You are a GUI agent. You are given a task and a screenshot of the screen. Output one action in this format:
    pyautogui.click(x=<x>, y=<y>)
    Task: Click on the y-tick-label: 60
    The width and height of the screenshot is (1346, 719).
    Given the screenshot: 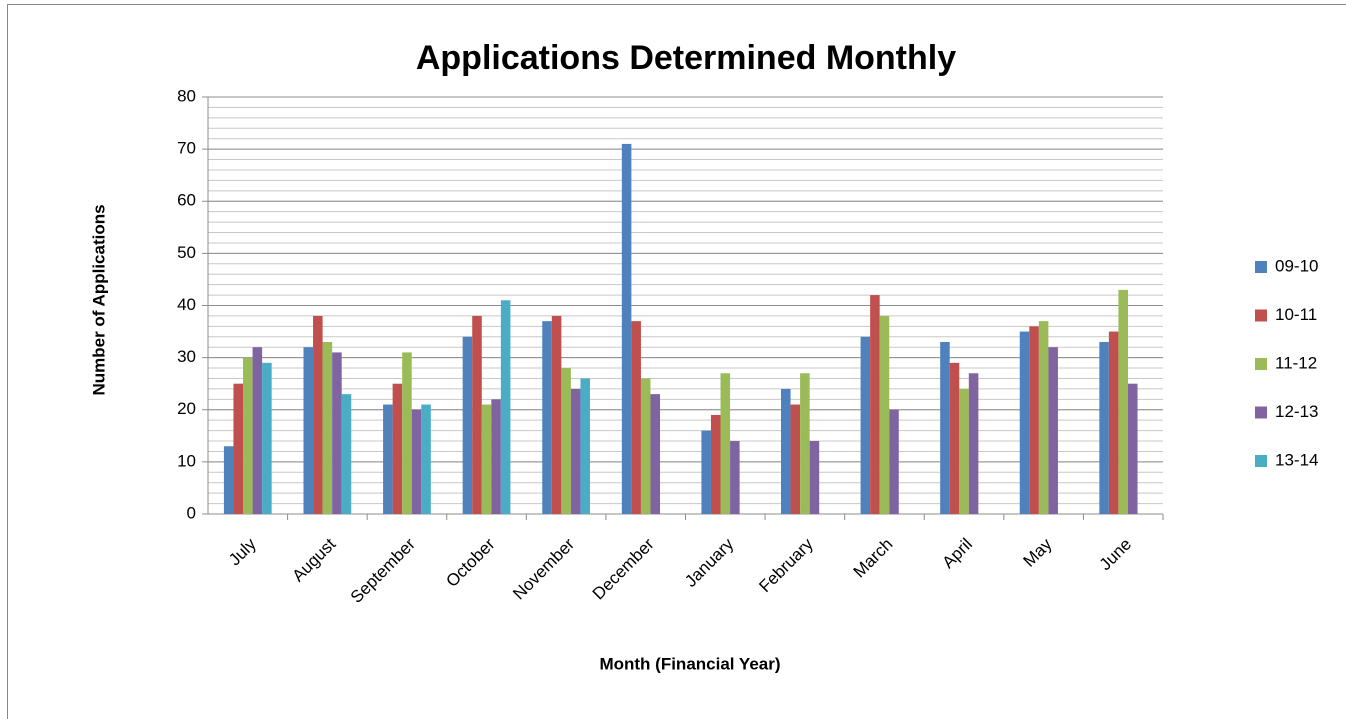 What is the action you would take?
    pyautogui.click(x=186, y=200)
    